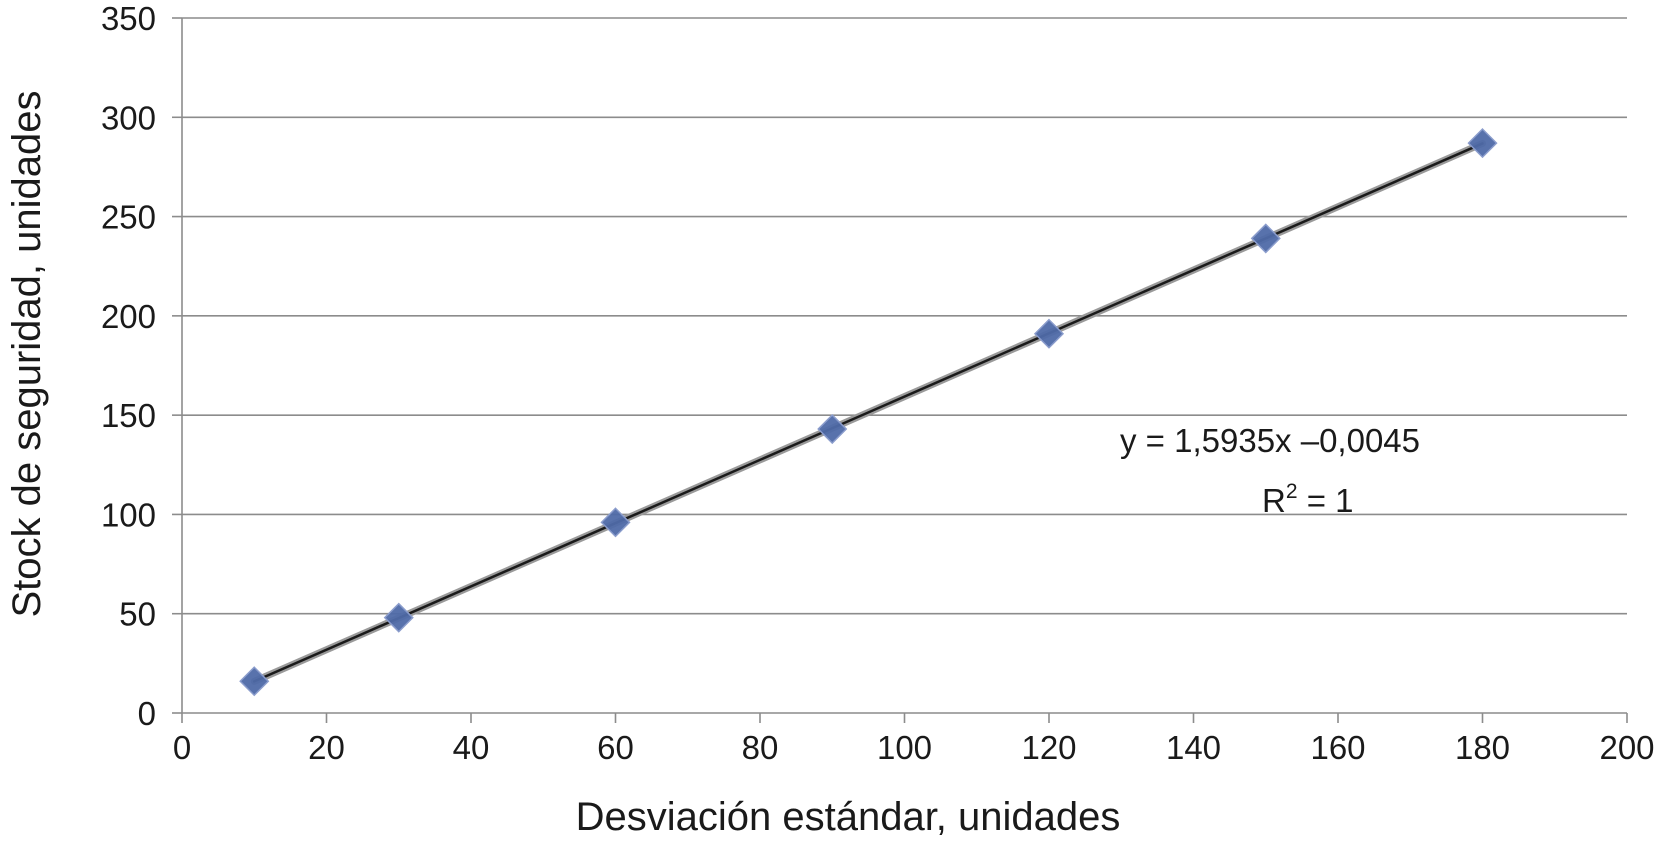 Image resolution: width=1662 pixels, height=868 pixels. Describe the element at coordinates (1193, 747) in the screenshot. I see `x-tick-label-140: 140` at that location.